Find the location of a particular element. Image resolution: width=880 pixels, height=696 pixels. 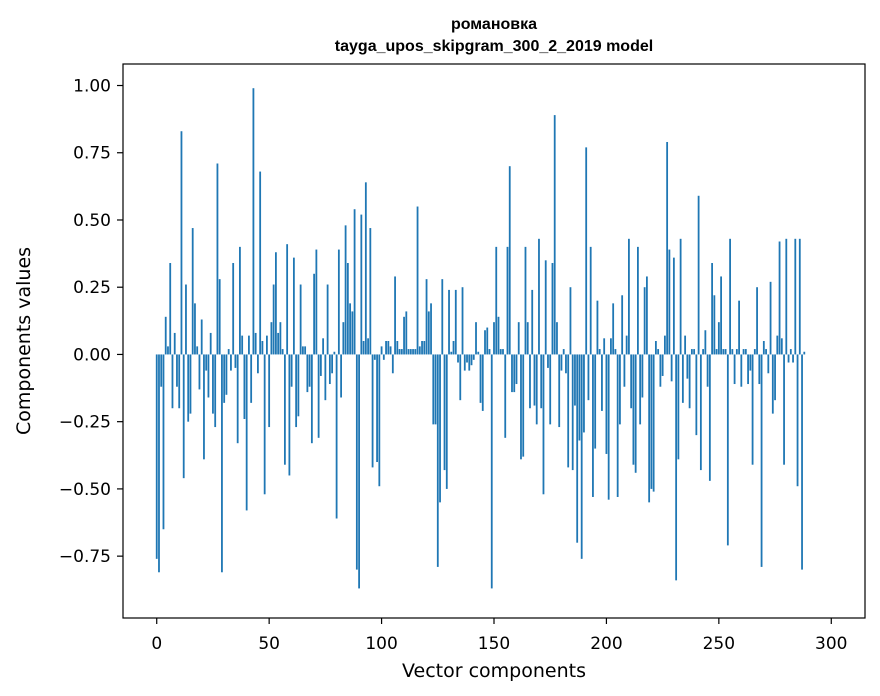

x-tick-label: 250 is located at coordinates (719, 644).